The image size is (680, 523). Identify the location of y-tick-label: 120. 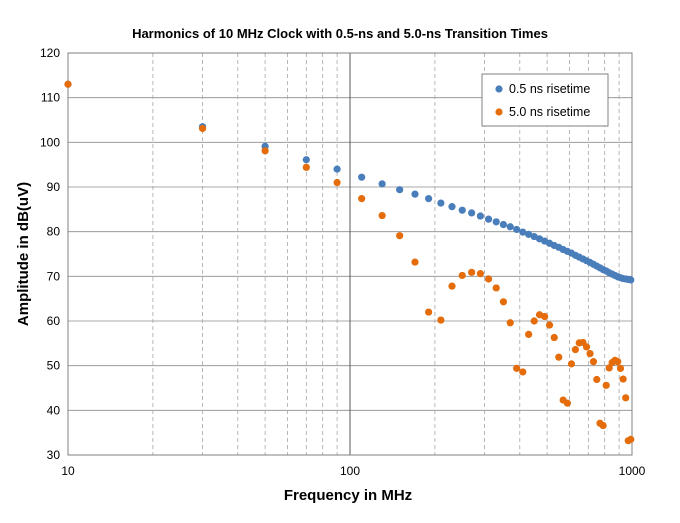
(50, 53).